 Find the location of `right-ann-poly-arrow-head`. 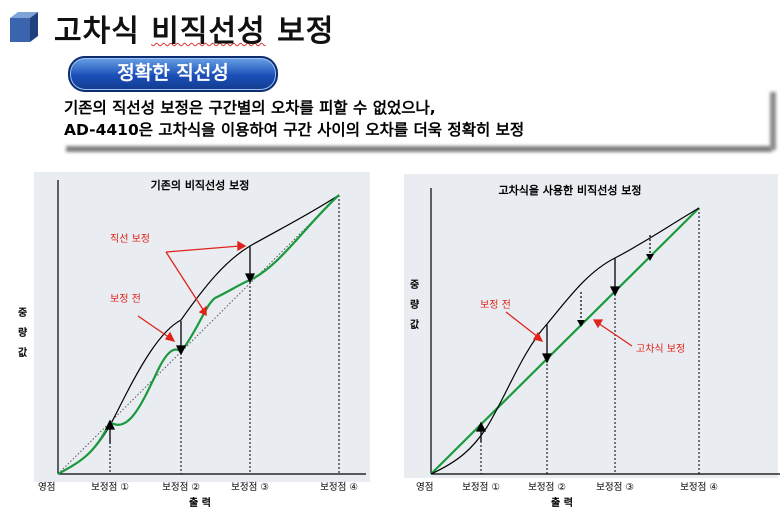

right-ann-poly-arrow-head is located at coordinates (598, 324).